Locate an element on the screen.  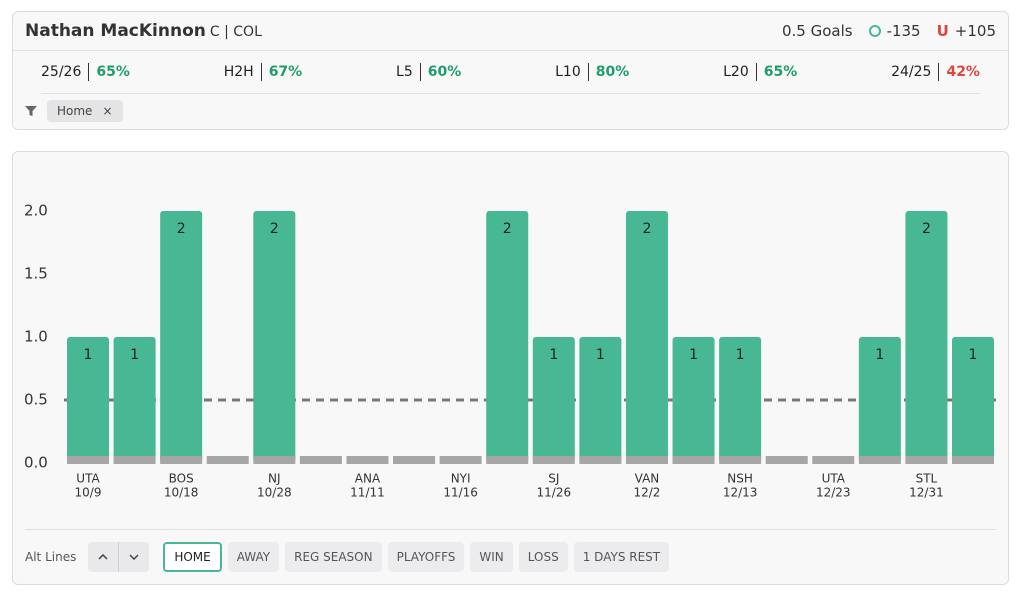
x-tick-date: 11/26 is located at coordinates (554, 493).